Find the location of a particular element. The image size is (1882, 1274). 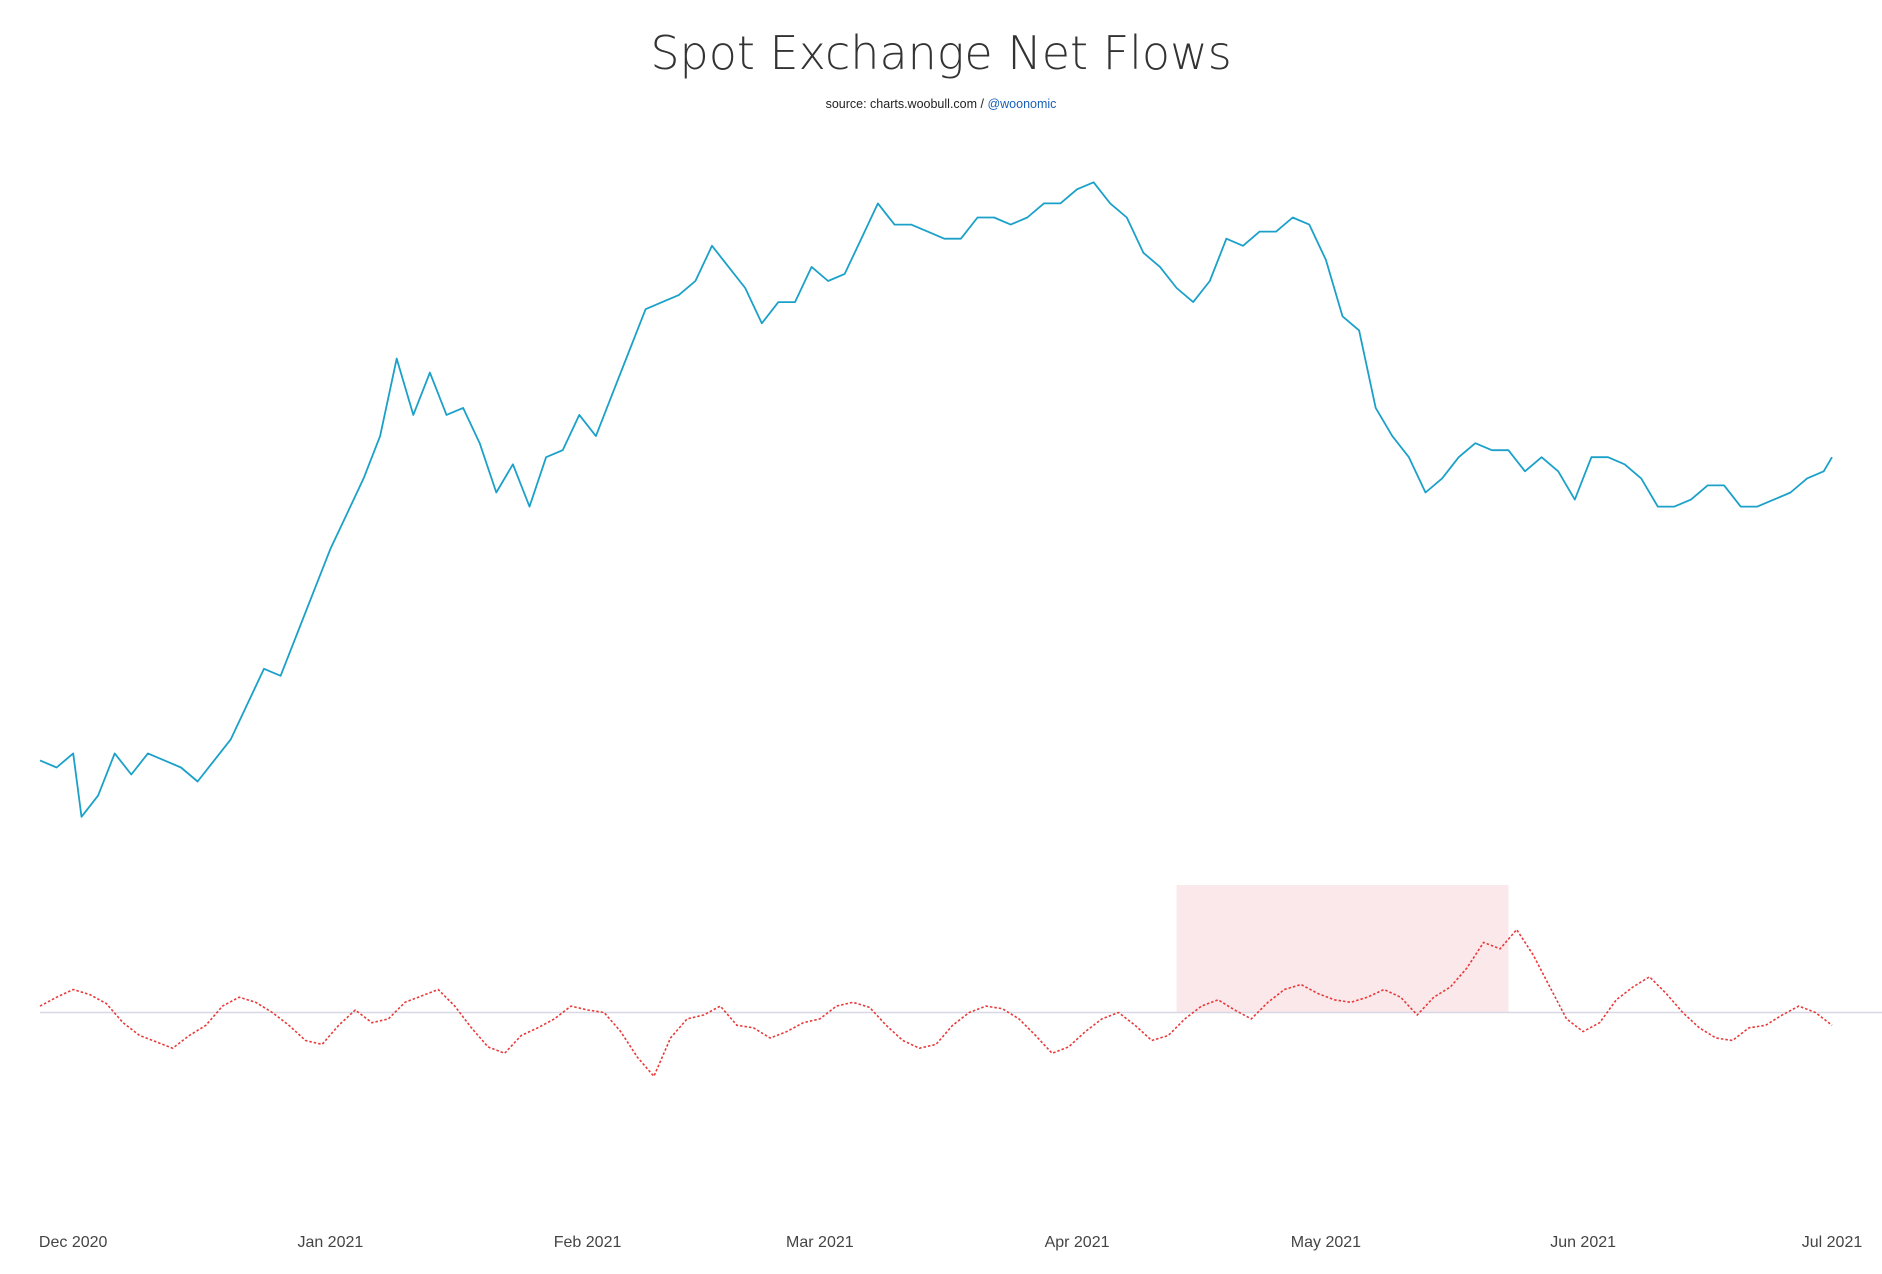

x-tick-label: Jul 2021 is located at coordinates (1832, 1242).